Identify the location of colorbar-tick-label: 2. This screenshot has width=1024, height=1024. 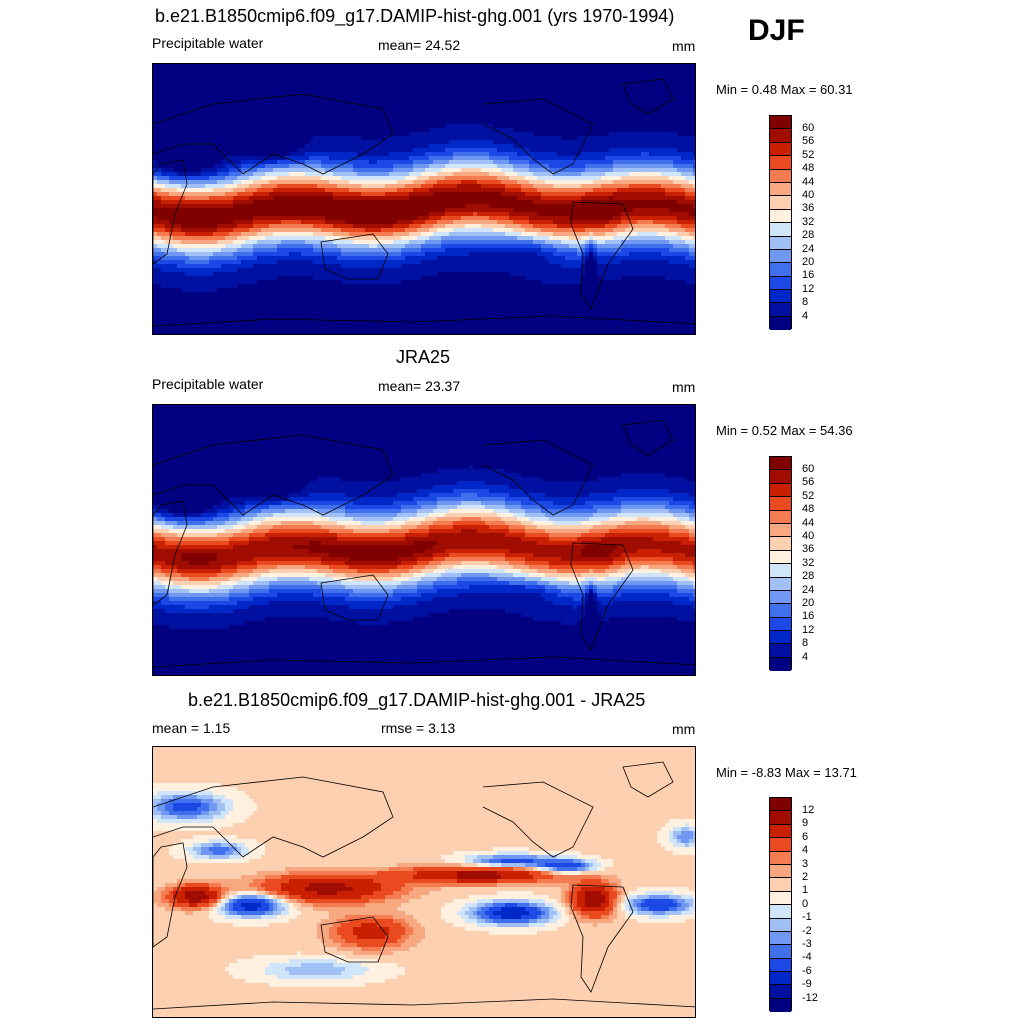
(805, 876).